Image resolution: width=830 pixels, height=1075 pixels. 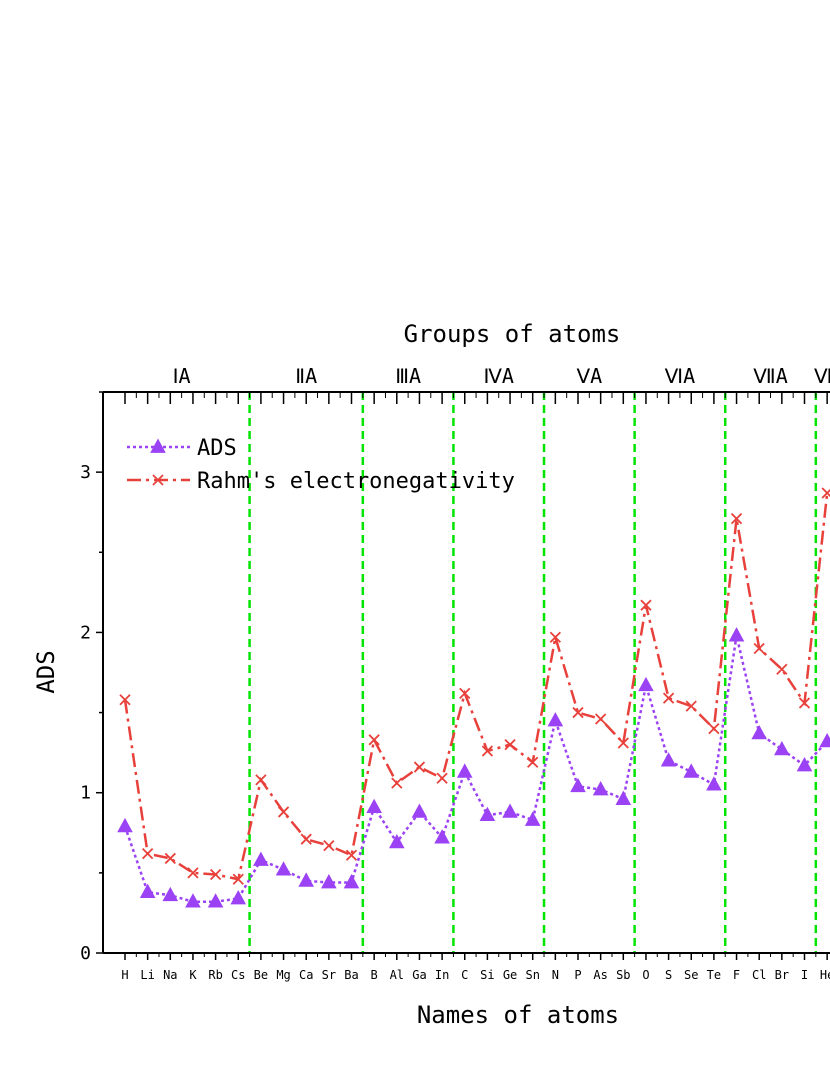 I want to click on point-1-f, so click(x=736, y=518).